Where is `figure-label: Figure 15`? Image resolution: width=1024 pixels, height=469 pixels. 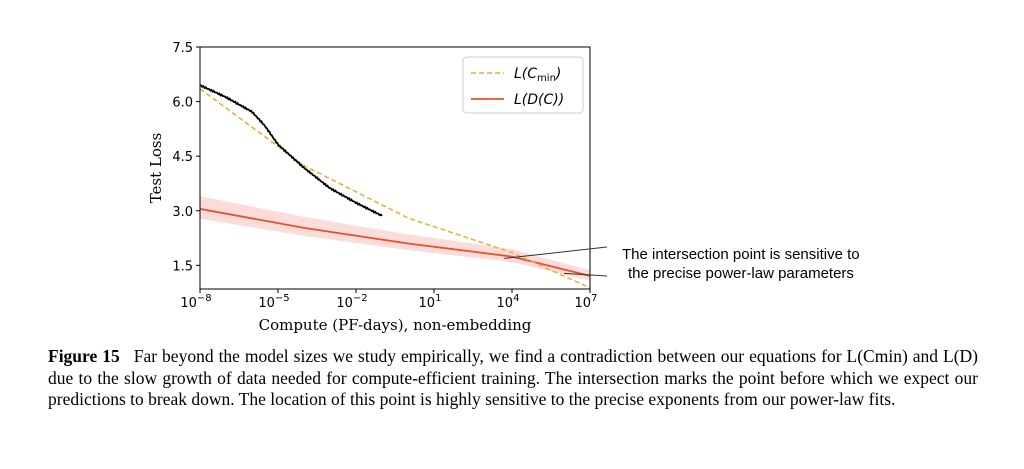
figure-label: Figure 15 is located at coordinates (84, 356).